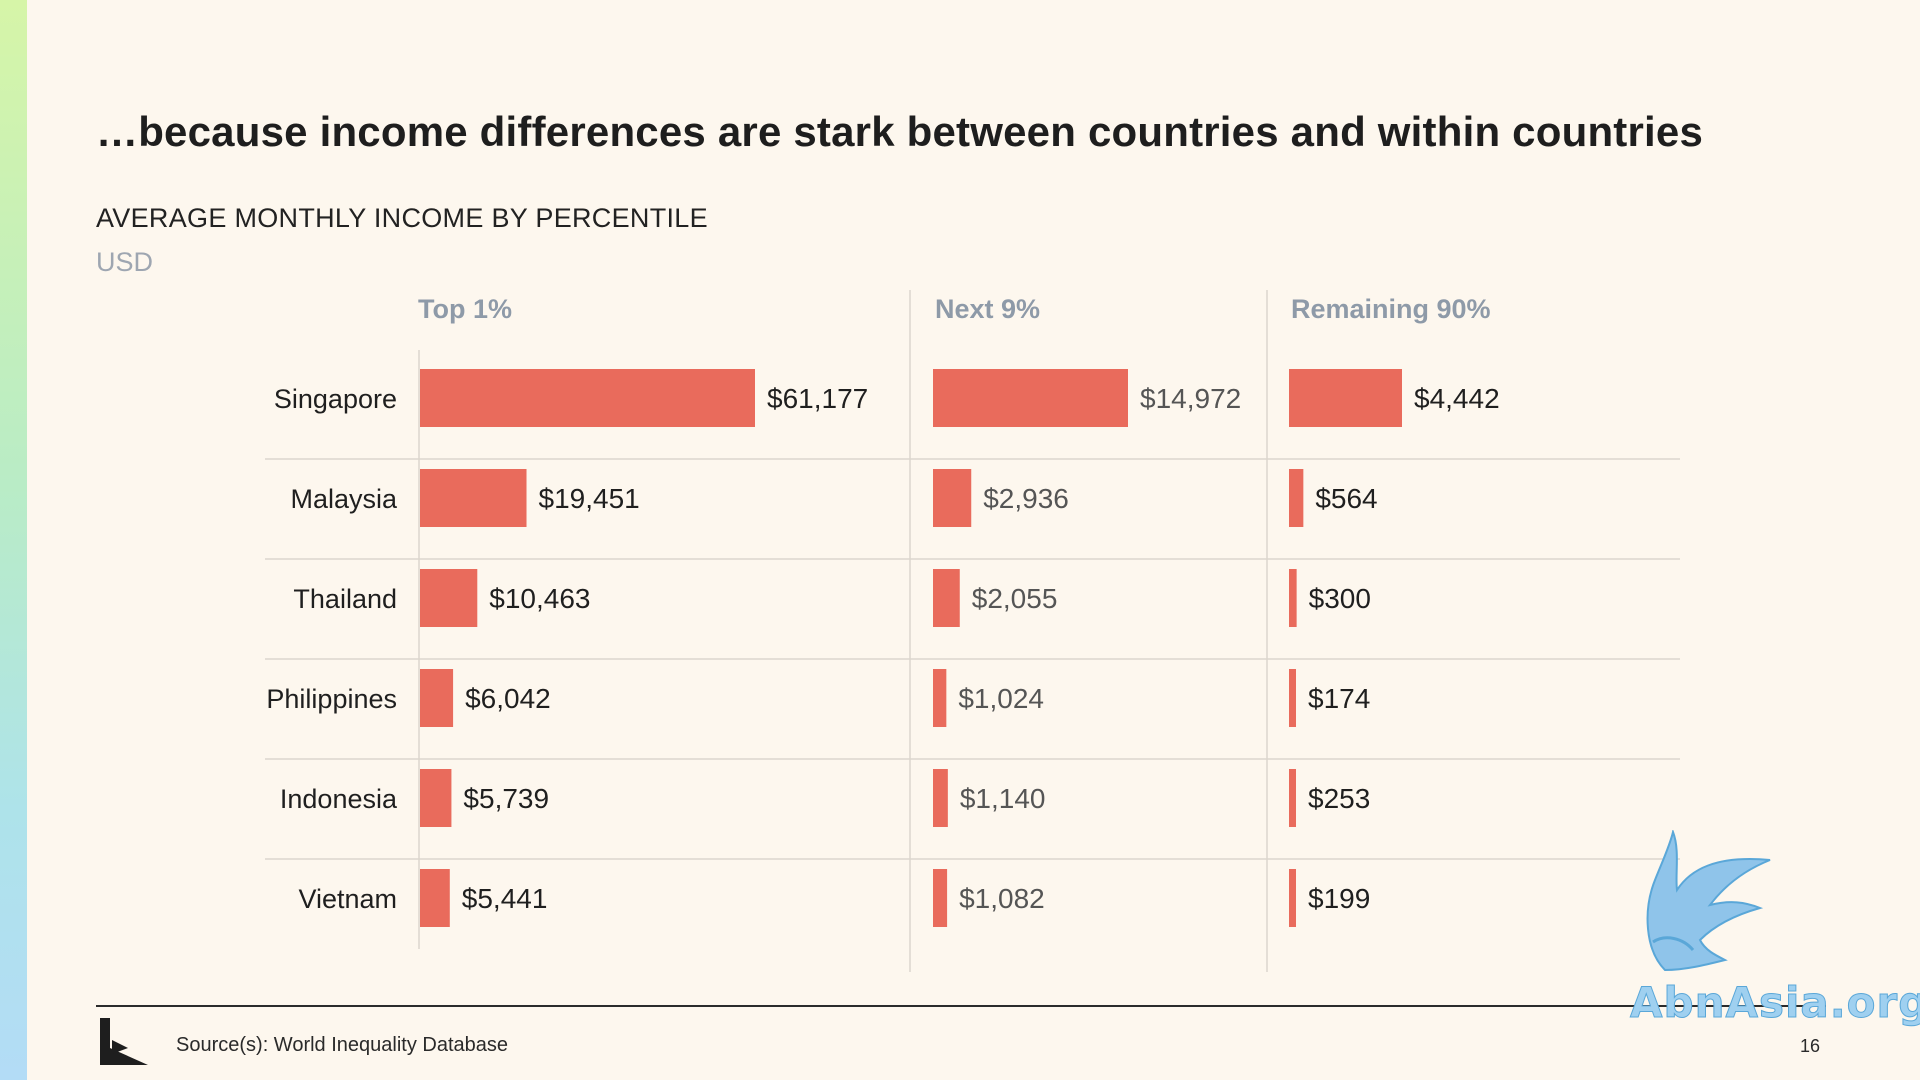 This screenshot has height=1080, width=1920. Describe the element at coordinates (1457, 398) in the screenshot. I see `data-label: $4,442` at that location.